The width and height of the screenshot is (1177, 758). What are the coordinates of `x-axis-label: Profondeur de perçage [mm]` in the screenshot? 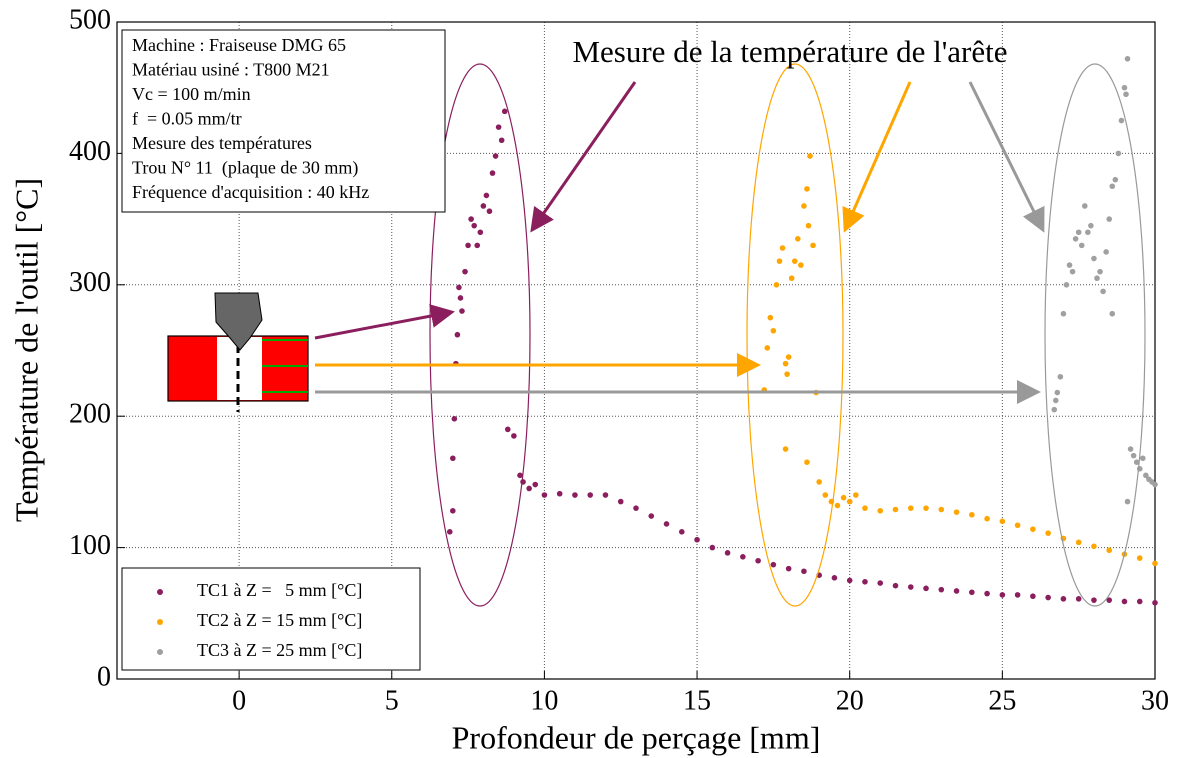 It's located at (636, 737).